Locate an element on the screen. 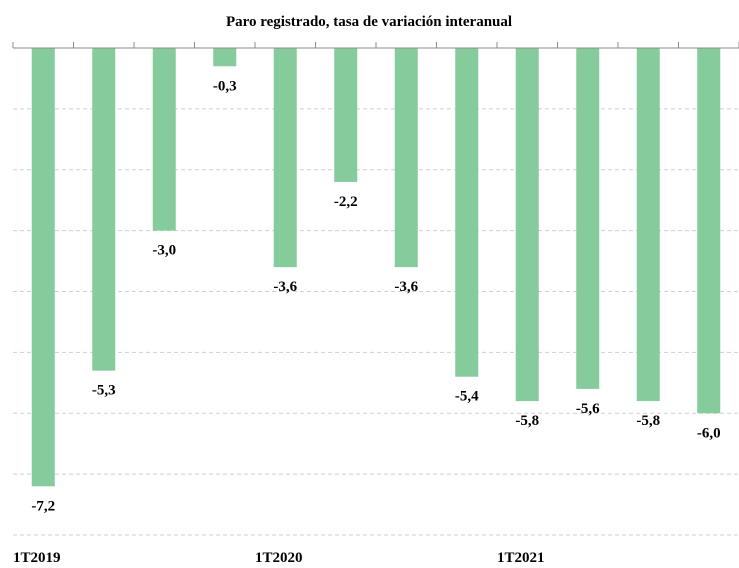 This screenshot has height=568, width=739. value-label: -5,6 is located at coordinates (588, 409).